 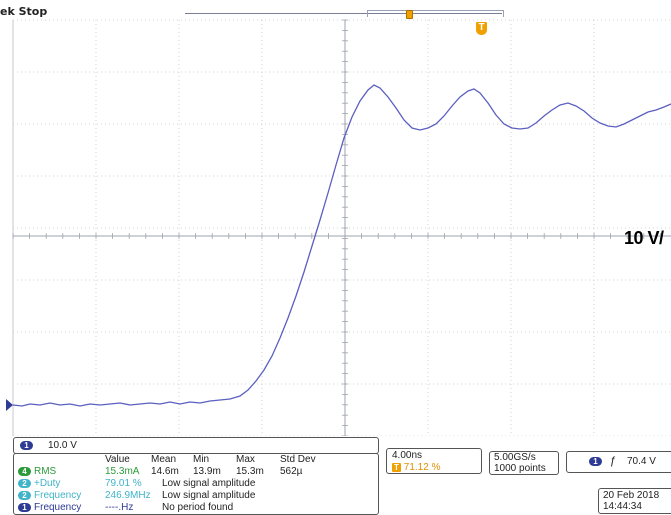 I want to click on measurement-name: RMS, so click(x=45, y=471).